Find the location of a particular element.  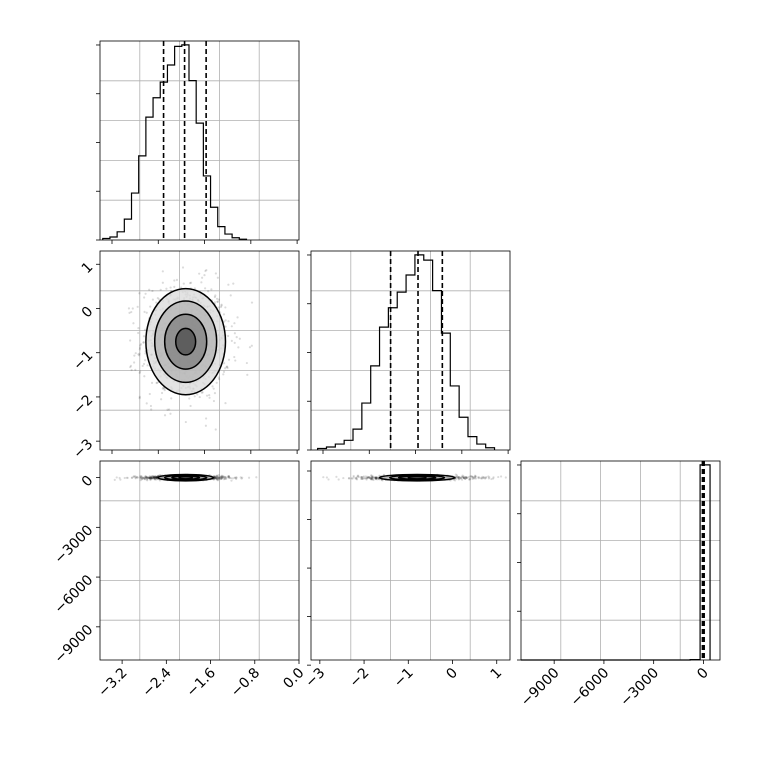

y-tick-label: −1 is located at coordinates (83, 361).